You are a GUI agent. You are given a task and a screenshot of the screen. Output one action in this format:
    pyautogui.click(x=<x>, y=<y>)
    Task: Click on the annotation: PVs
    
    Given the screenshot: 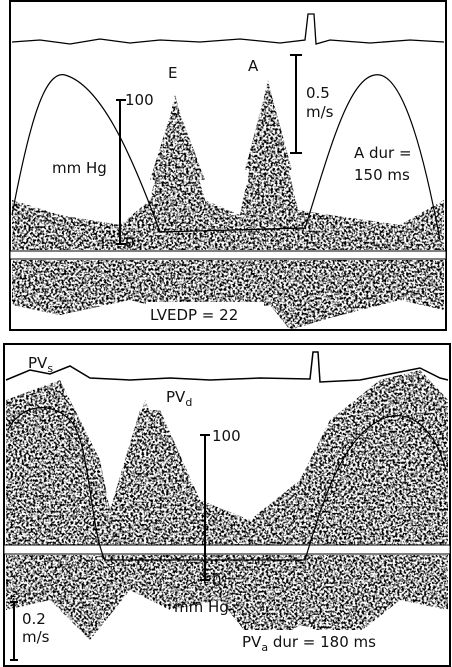 What is the action you would take?
    pyautogui.click(x=40, y=364)
    